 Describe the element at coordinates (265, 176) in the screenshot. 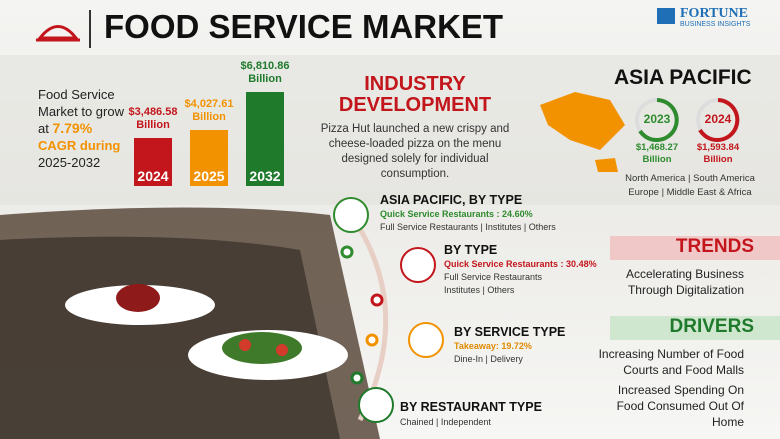

I see `bar-year: 2032` at that location.